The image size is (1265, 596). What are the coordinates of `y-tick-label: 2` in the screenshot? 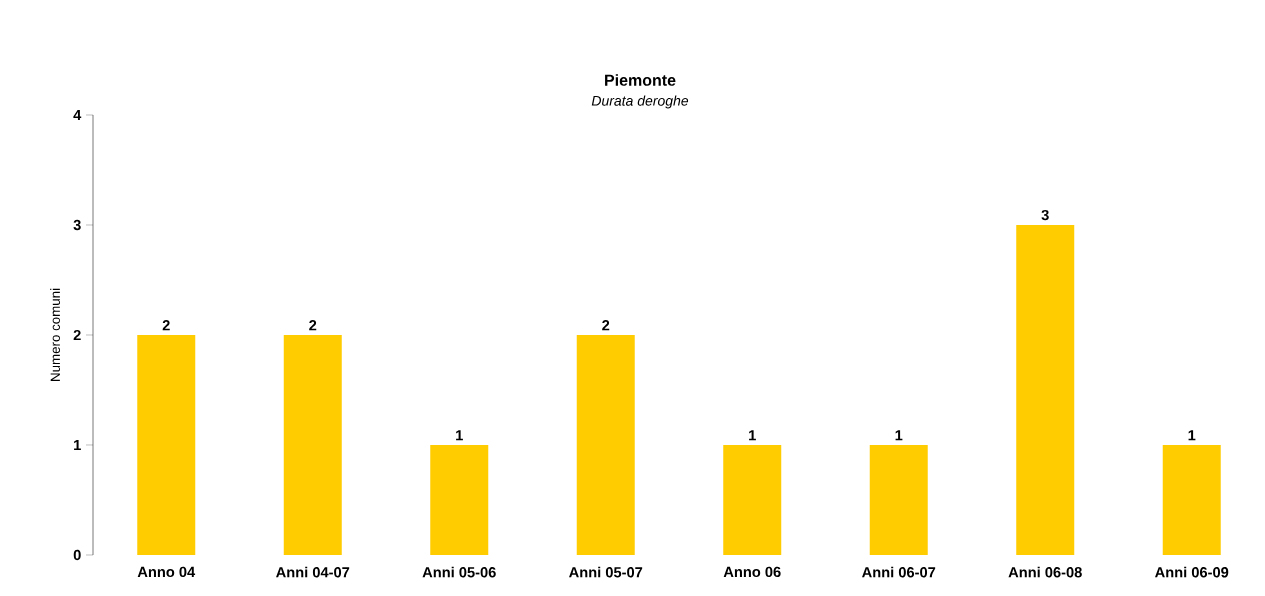 It's located at (77, 335).